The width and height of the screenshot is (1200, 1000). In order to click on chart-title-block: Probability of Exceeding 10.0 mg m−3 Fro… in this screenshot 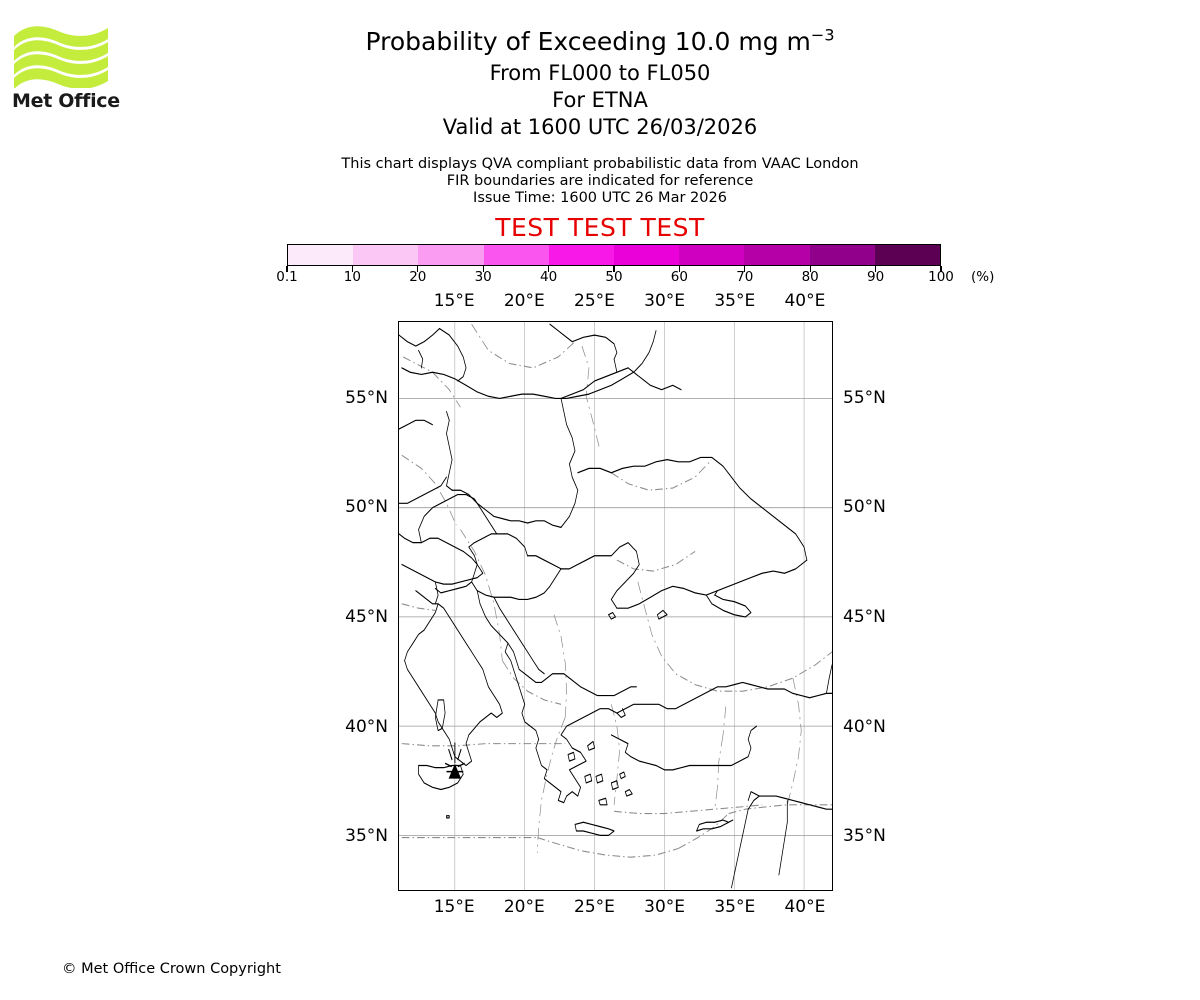, I will do `click(600, 82)`.